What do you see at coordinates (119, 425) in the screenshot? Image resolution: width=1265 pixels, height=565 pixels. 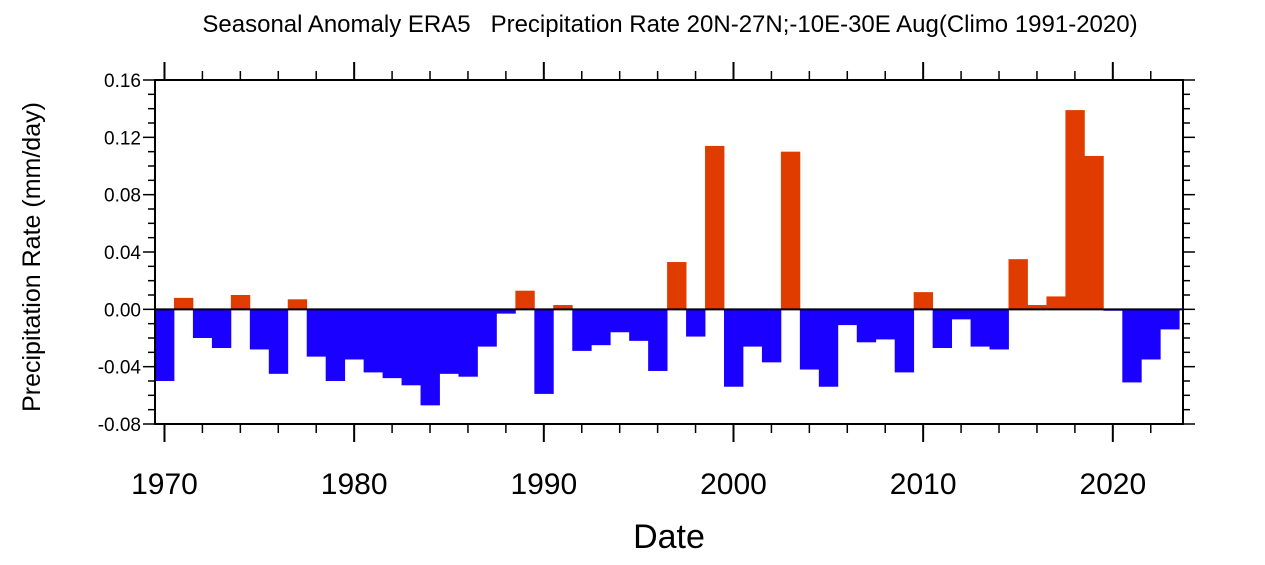 I see `y-tick-label: -0.08` at bounding box center [119, 425].